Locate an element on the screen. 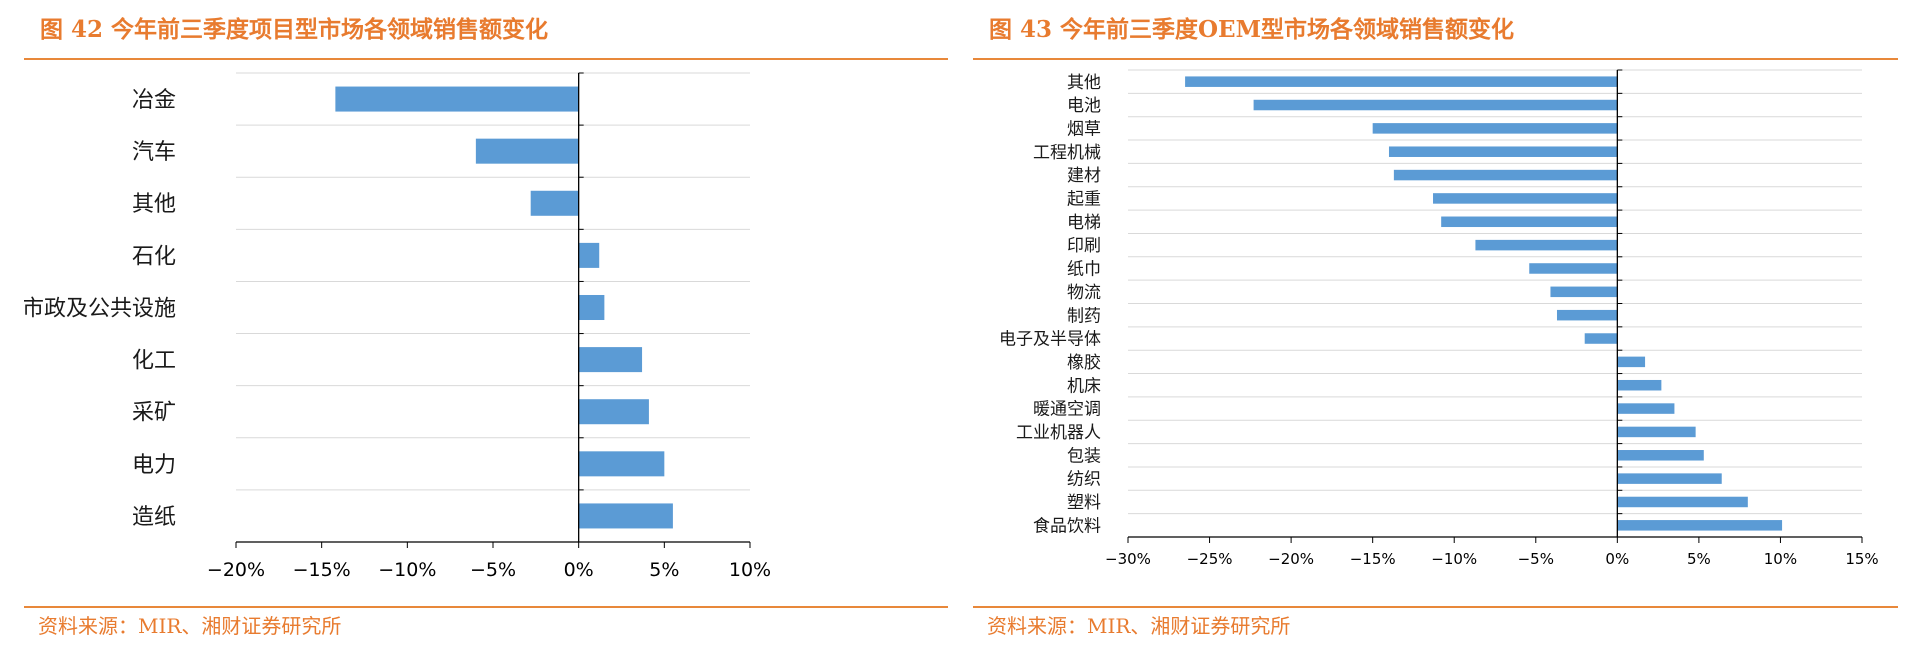  bar-烟草 is located at coordinates (1495, 128).